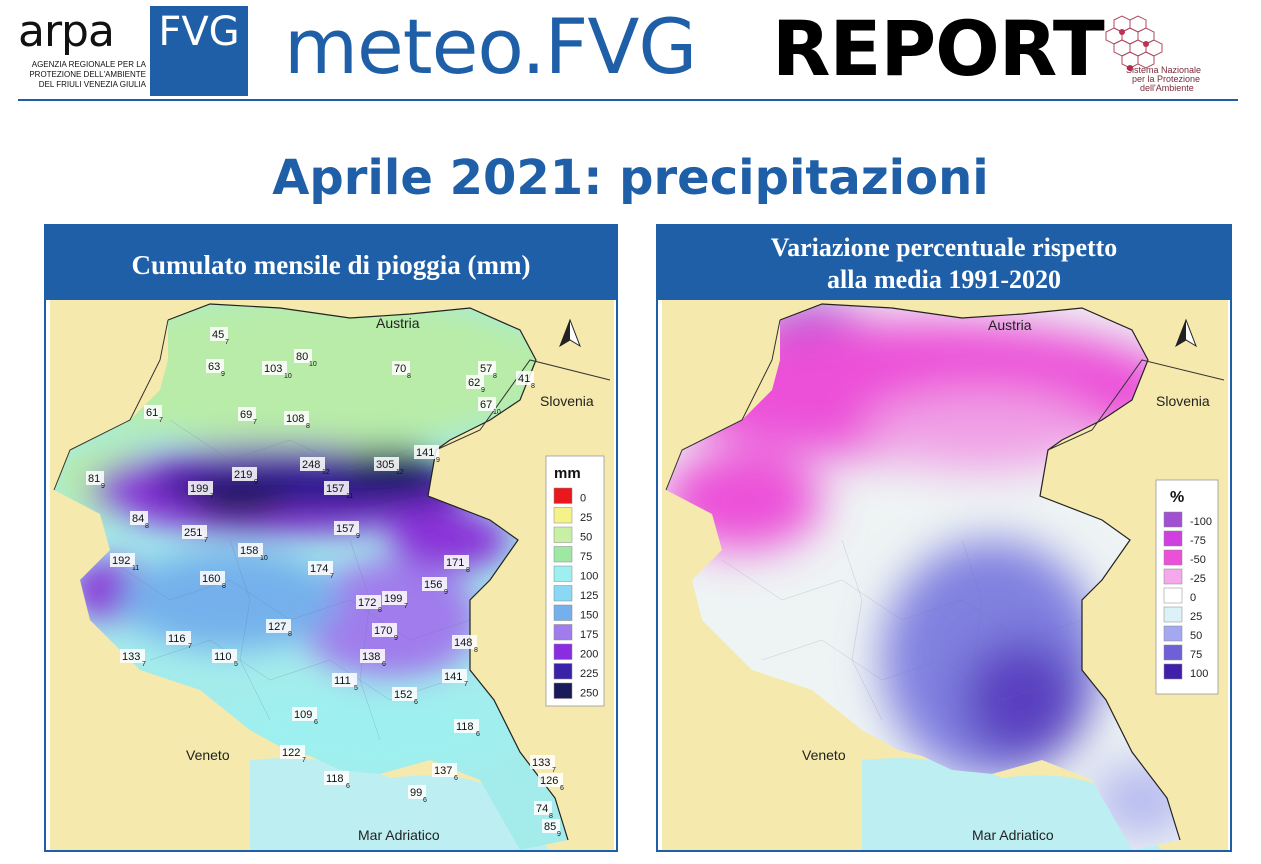 The width and height of the screenshot is (1261, 864). Describe the element at coordinates (277, 627) in the screenshot. I see `station-value: 127` at that location.